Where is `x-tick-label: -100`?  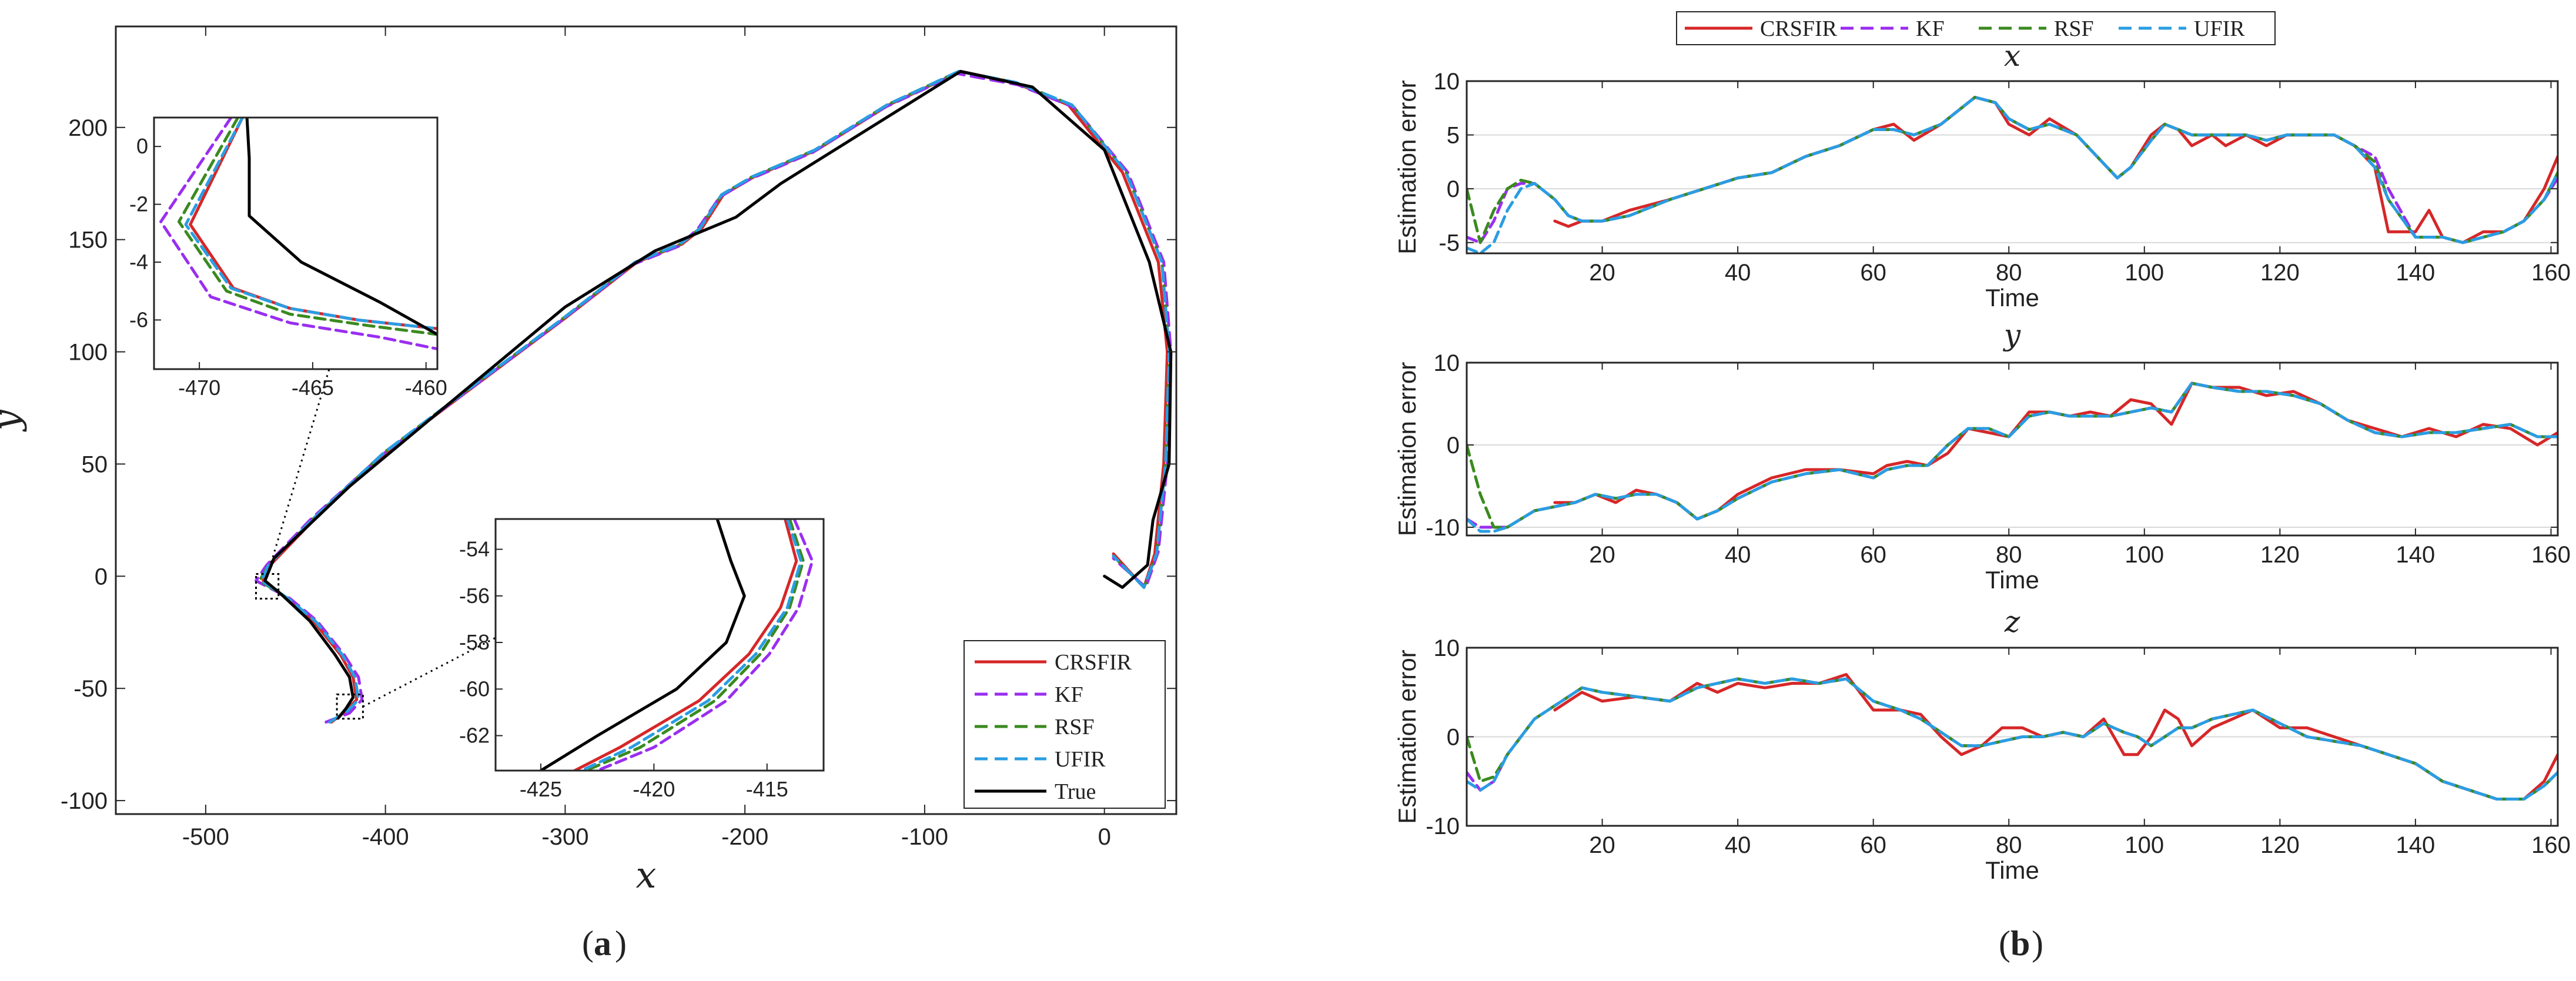 x-tick-label: -100 is located at coordinates (924, 837).